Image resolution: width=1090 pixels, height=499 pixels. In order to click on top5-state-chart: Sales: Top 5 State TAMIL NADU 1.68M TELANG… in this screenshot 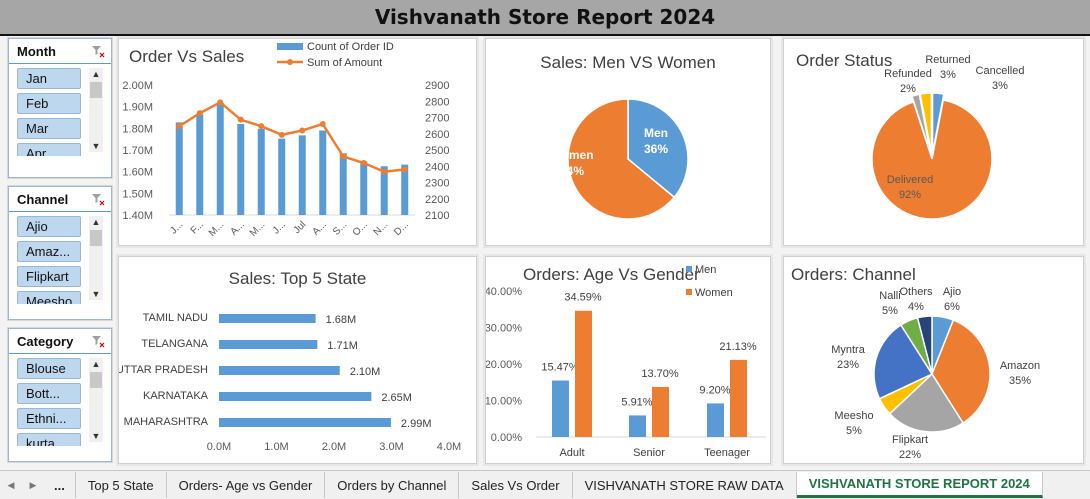, I will do `click(297, 360)`.